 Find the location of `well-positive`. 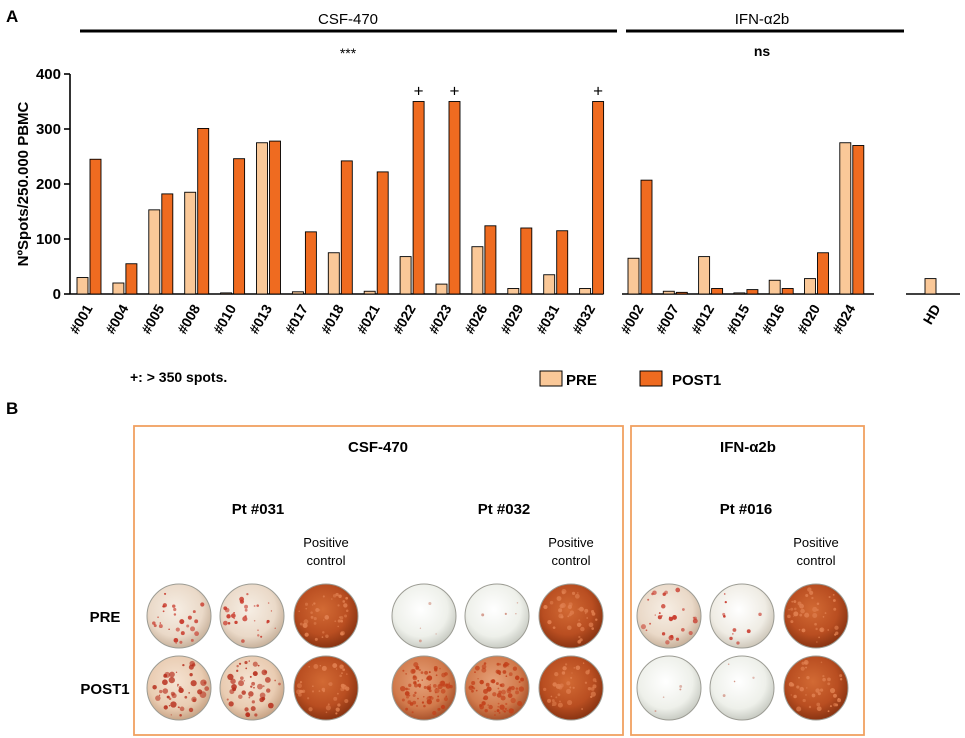

well-positive is located at coordinates (816, 688).